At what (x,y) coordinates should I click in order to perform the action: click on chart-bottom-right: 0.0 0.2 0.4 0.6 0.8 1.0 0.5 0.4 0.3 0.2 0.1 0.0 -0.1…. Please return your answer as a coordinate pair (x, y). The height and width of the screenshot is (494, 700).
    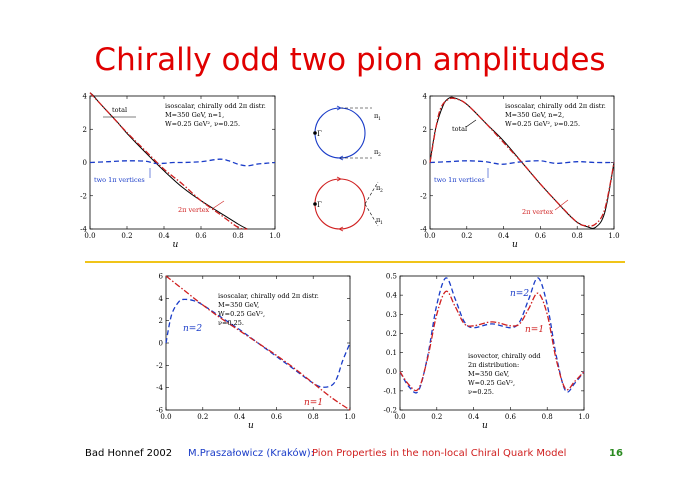
    Looking at the image, I should click on (487, 352).